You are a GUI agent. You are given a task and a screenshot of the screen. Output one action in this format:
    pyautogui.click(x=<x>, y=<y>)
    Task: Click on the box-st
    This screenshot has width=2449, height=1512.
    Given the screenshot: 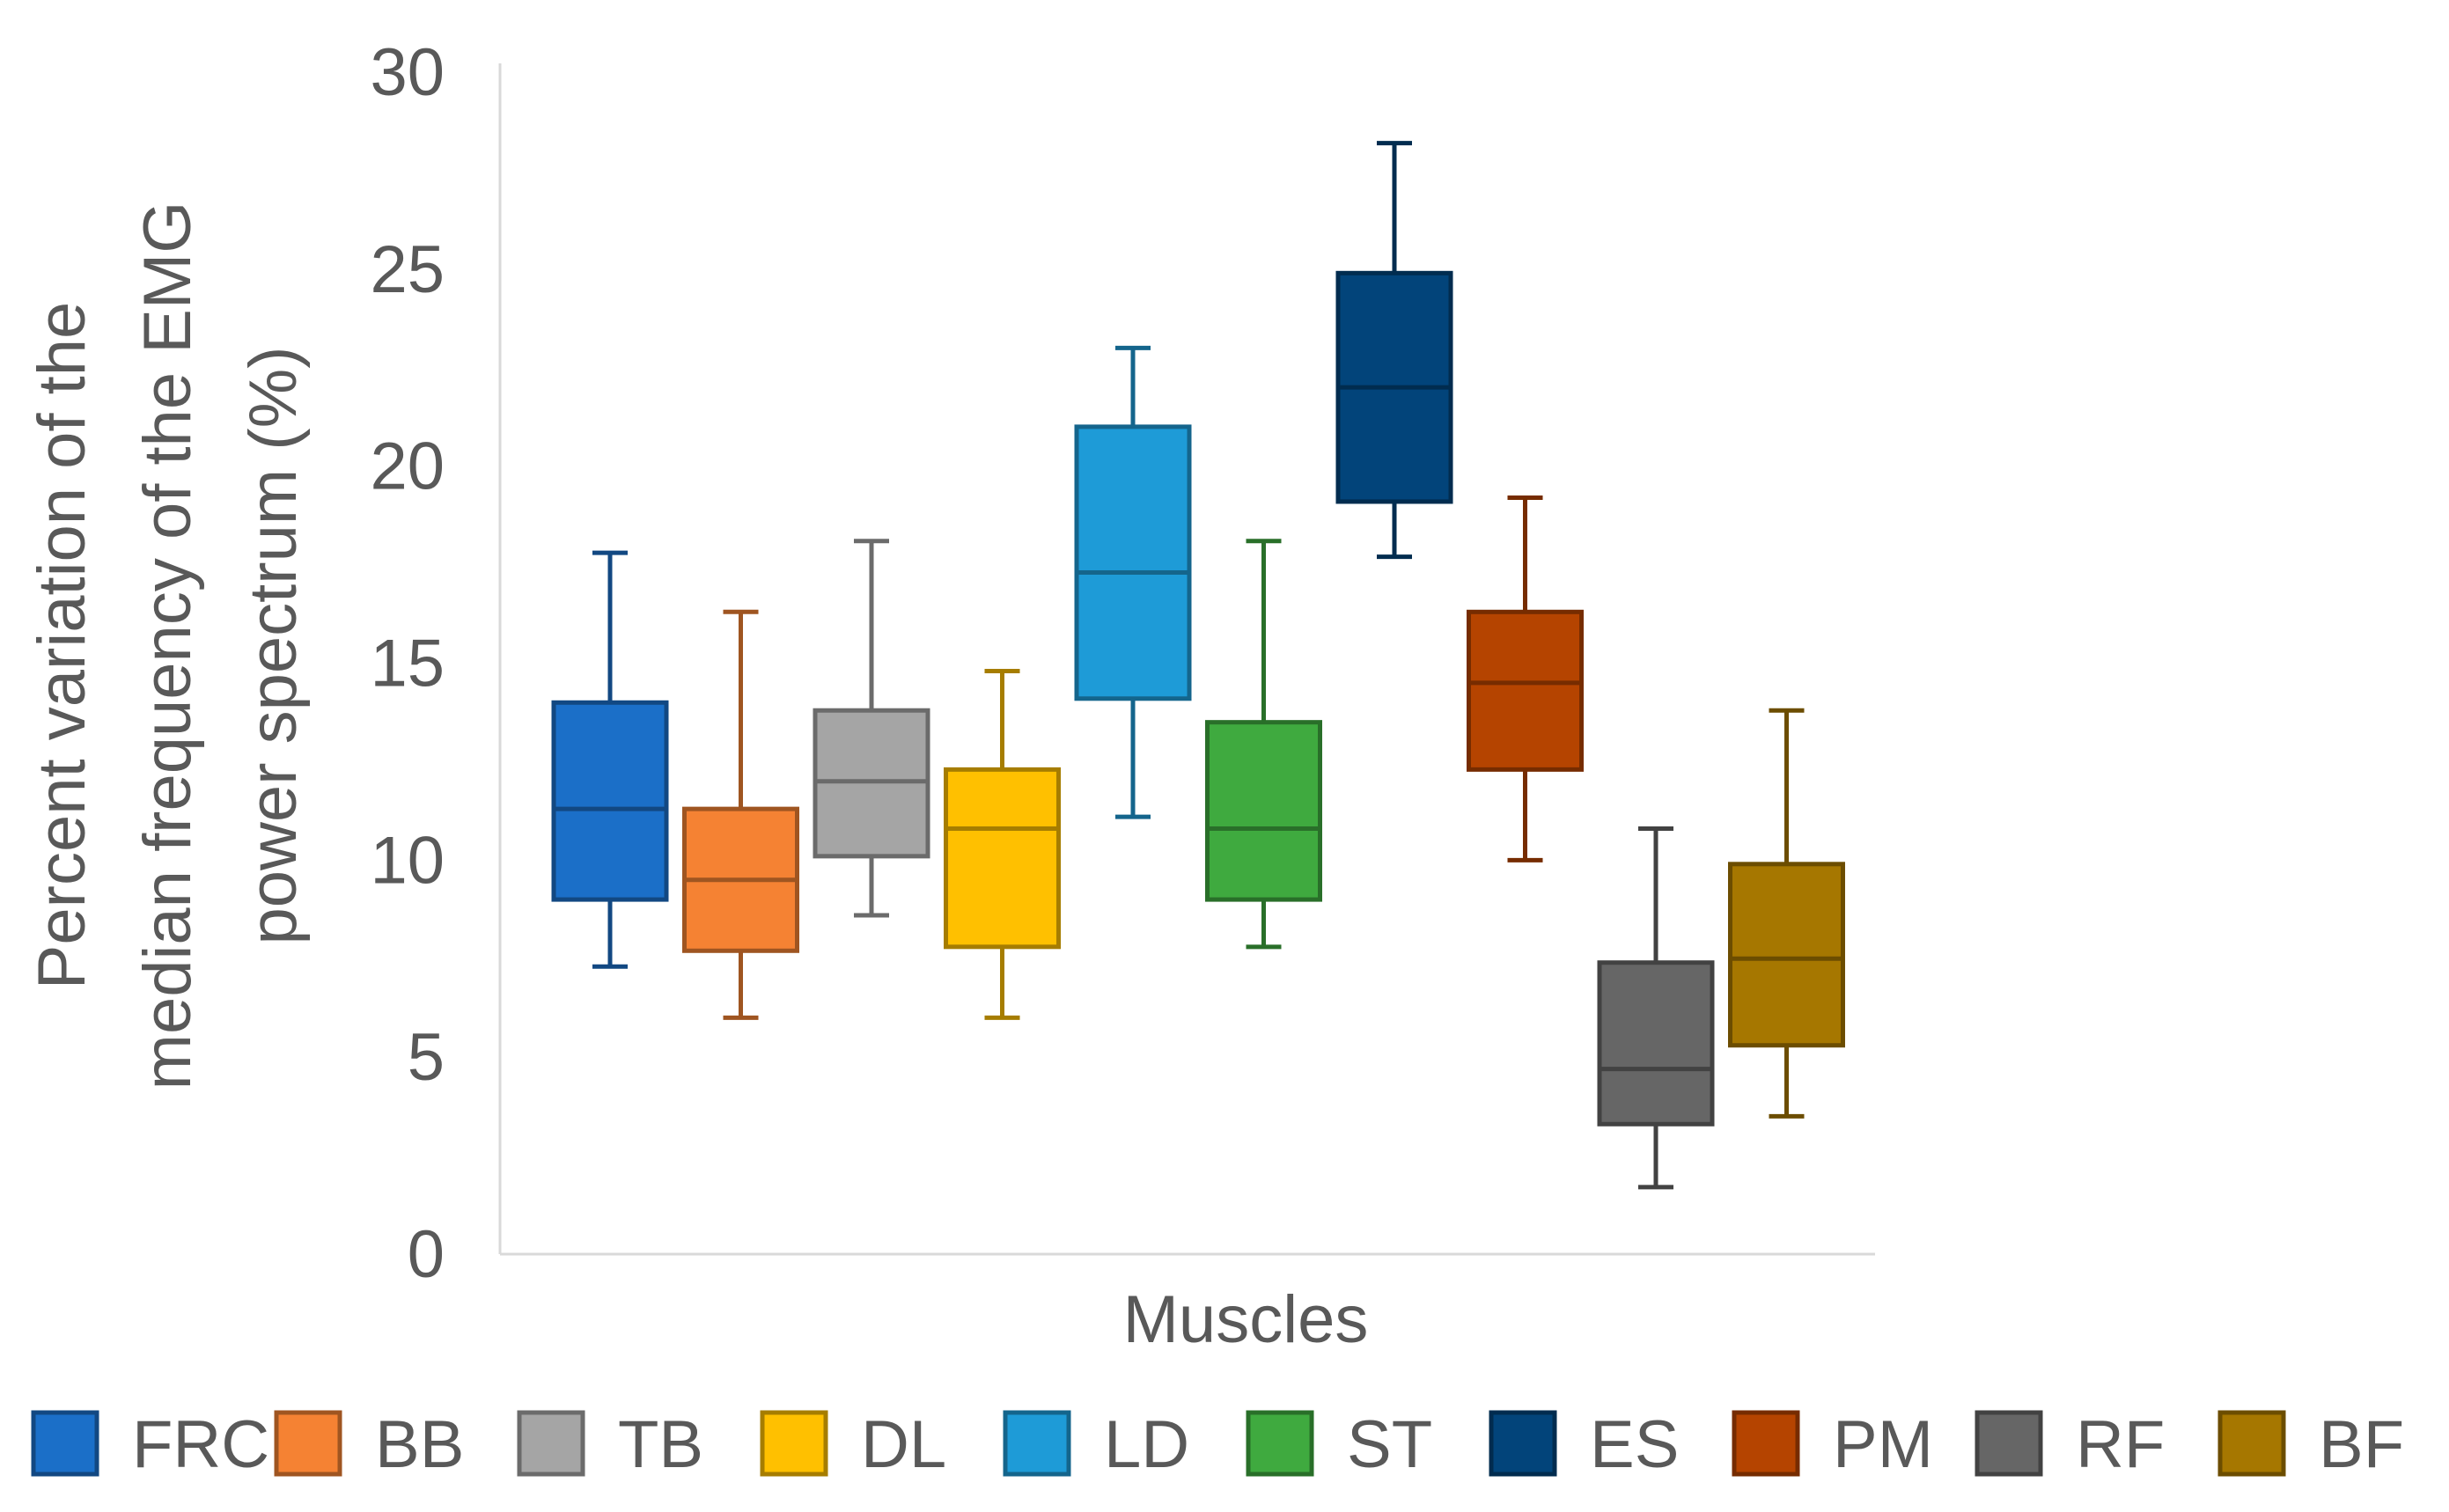 What is the action you would take?
    pyautogui.click(x=1263, y=745)
    